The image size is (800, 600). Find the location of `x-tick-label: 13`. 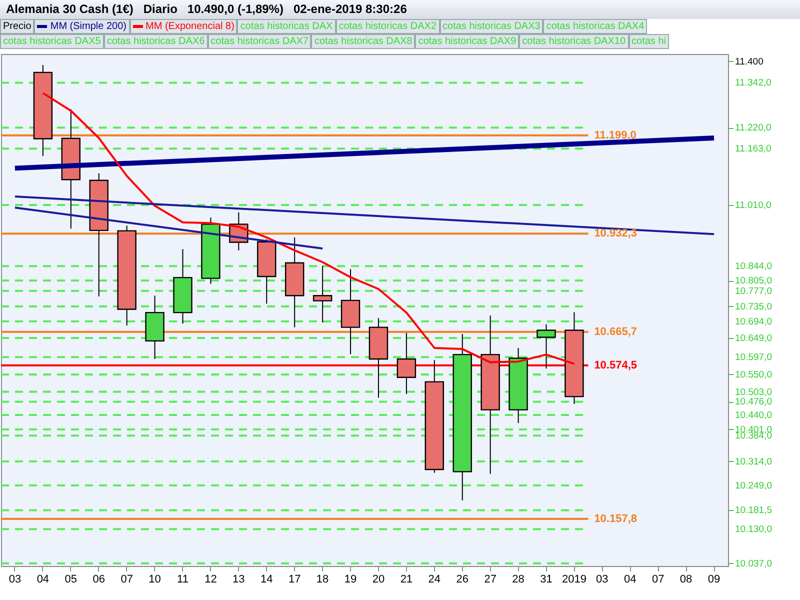

x-tick-label: 13 is located at coordinates (238, 580).